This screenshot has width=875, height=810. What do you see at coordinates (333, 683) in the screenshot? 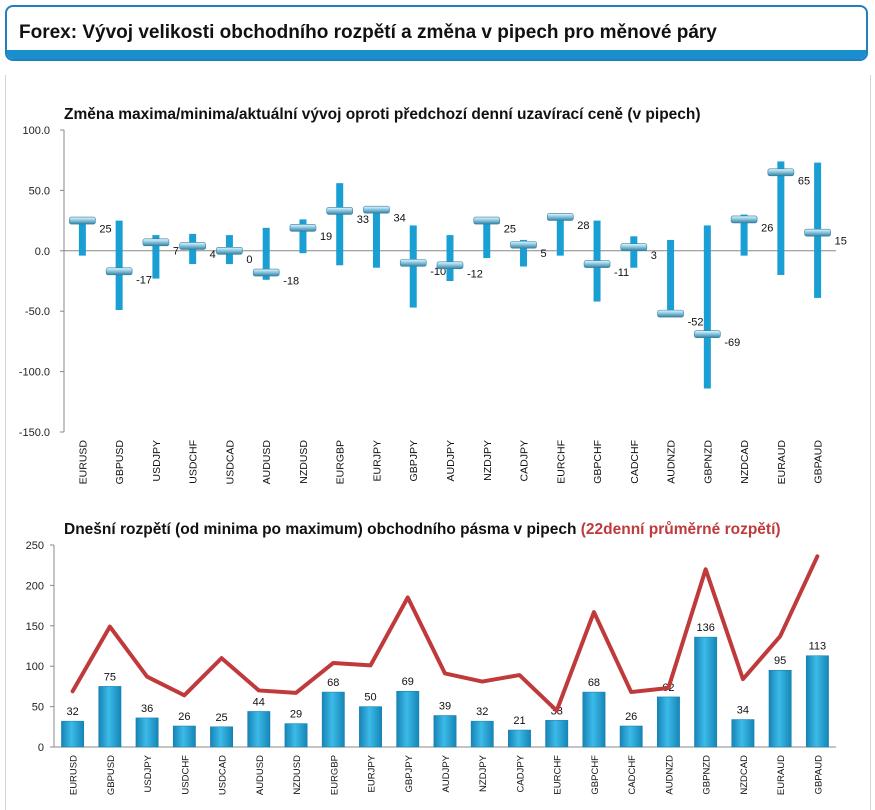
I see `bar-value-label: 68` at bounding box center [333, 683].